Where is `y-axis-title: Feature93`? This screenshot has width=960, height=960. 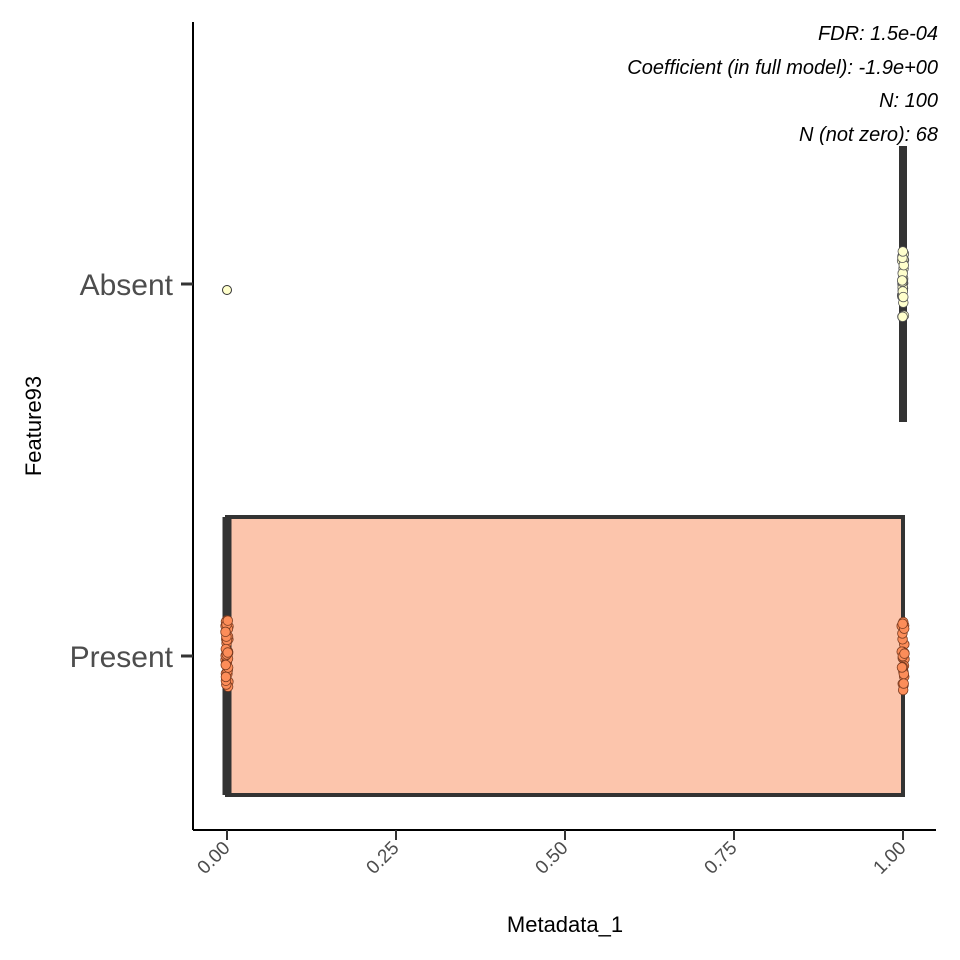
y-axis-title: Feature93 is located at coordinates (33, 426).